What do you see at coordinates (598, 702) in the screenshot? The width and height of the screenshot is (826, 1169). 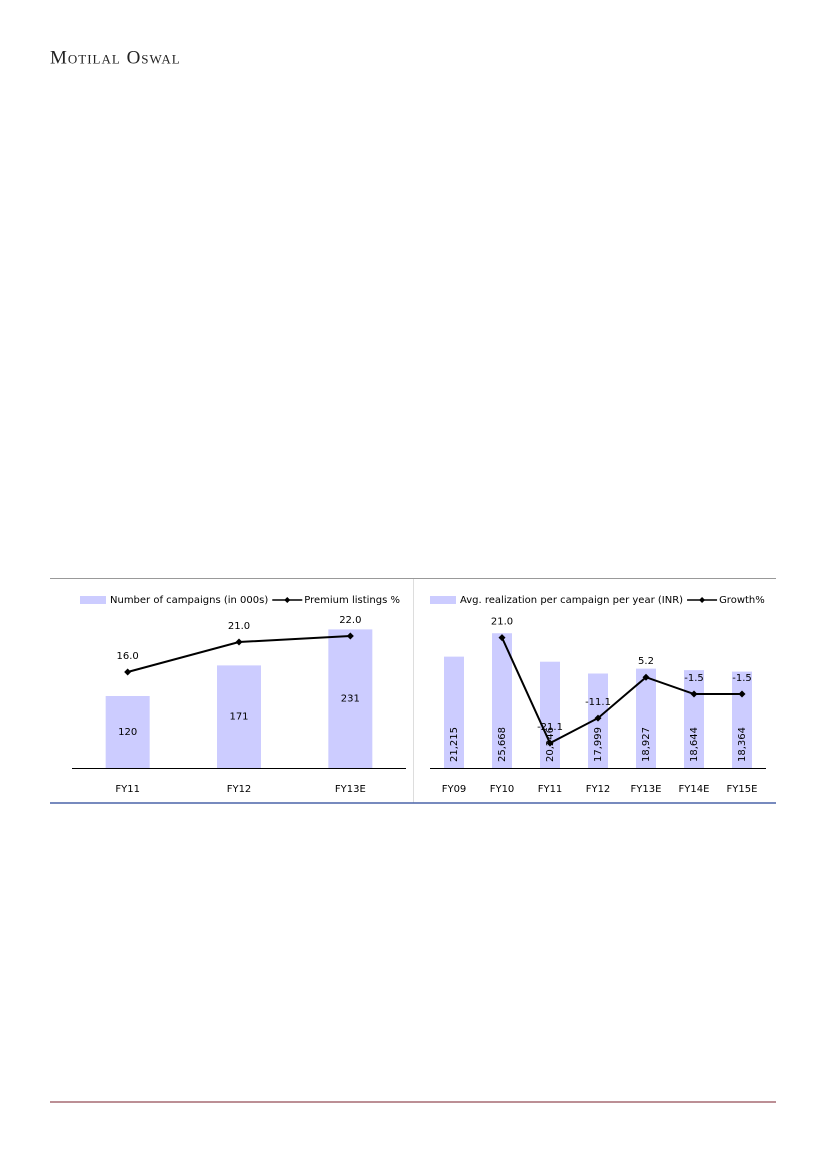 I see `line-value-label: -11.1` at bounding box center [598, 702].